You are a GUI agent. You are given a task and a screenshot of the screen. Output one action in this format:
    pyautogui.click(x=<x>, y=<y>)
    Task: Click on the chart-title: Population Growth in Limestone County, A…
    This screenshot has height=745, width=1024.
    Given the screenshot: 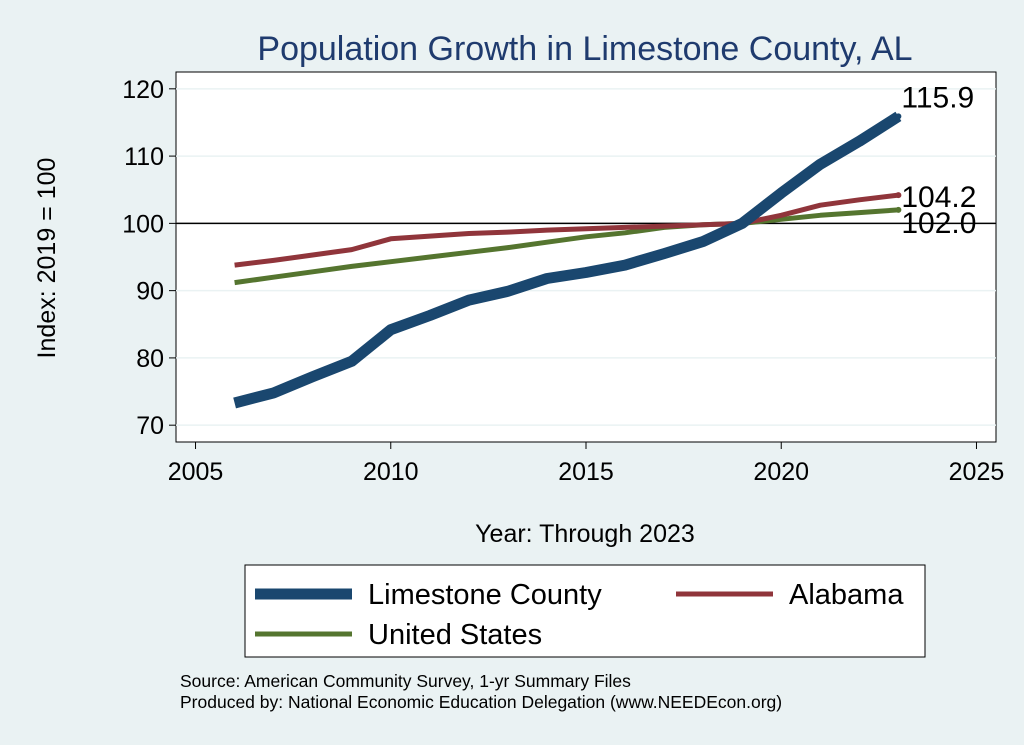 What is the action you would take?
    pyautogui.click(x=584, y=49)
    